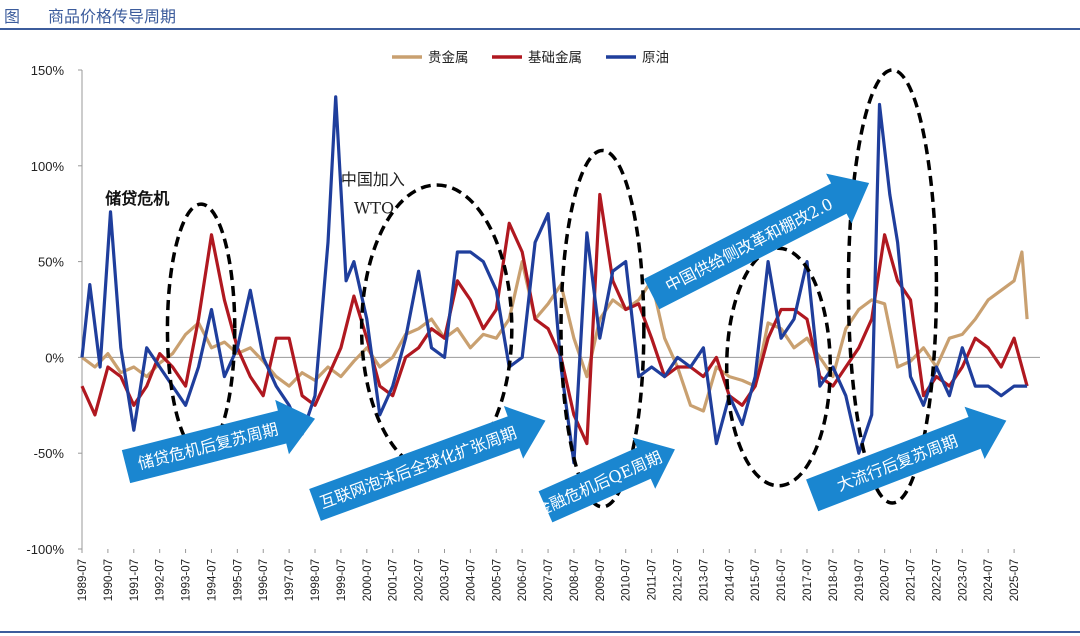 This screenshot has height=636, width=1080. I want to click on figure-header: 图 商品价格传导周期, so click(540, 15).